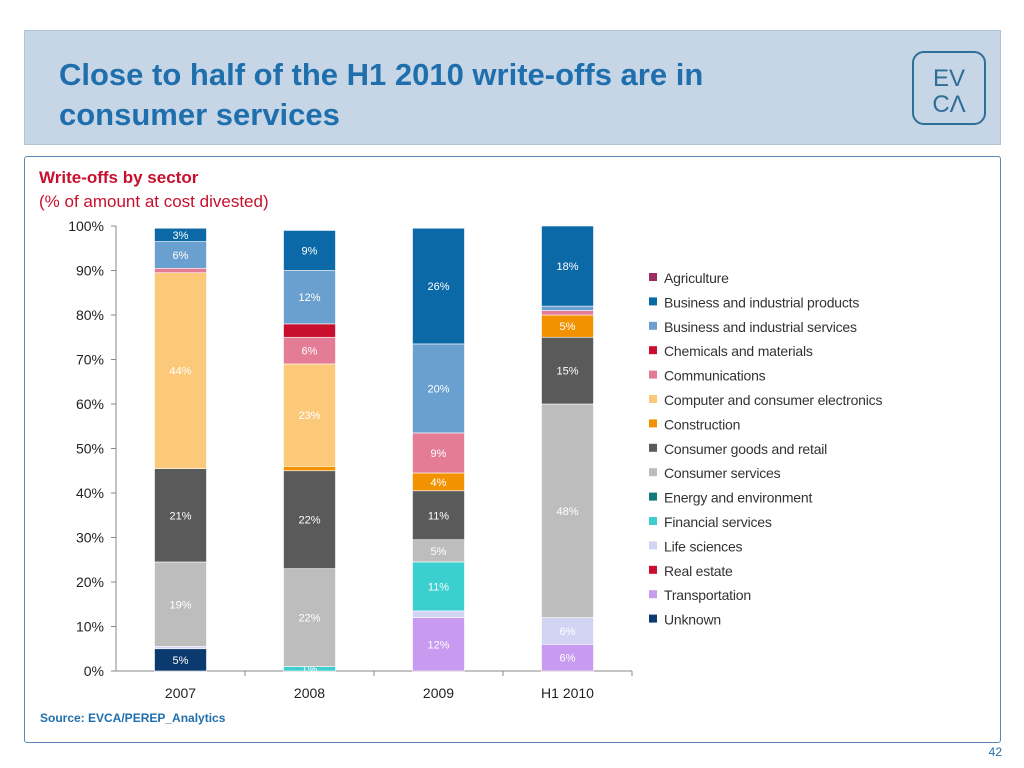 Image resolution: width=1024 pixels, height=768 pixels. What do you see at coordinates (90, 271) in the screenshot?
I see `y-tick-label: 90%` at bounding box center [90, 271].